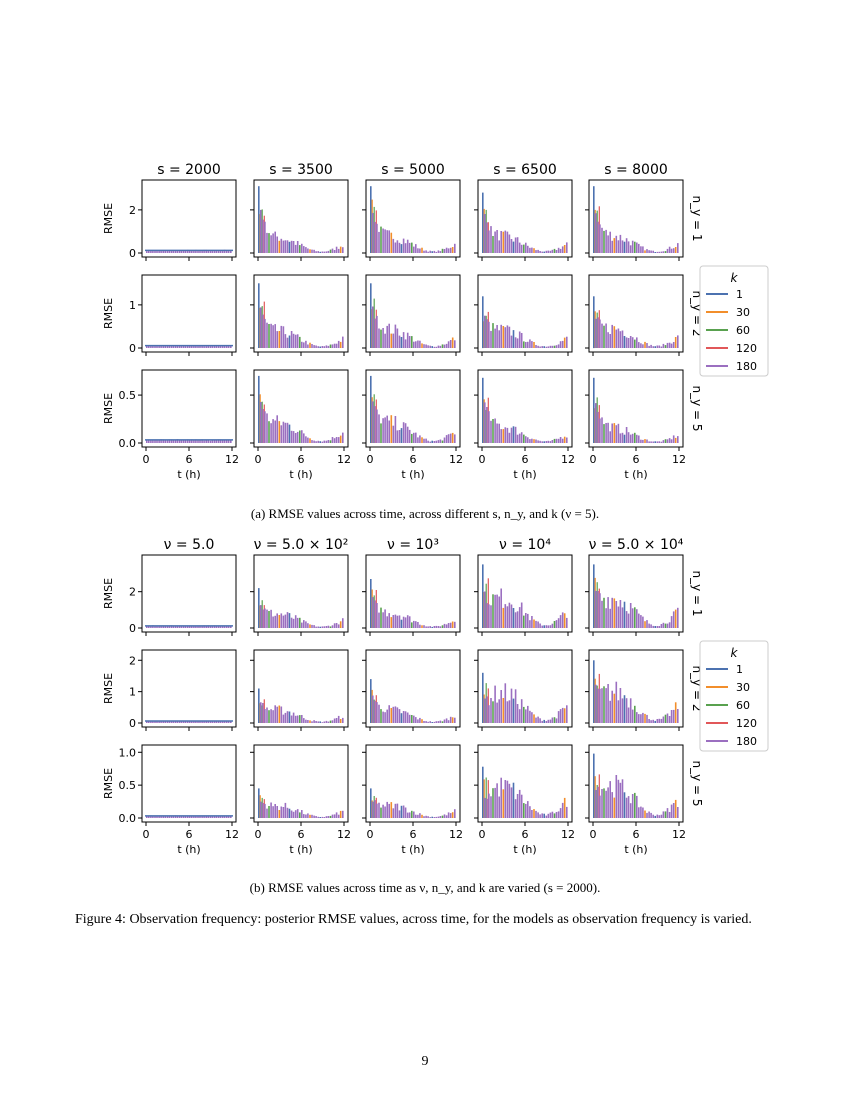 The width and height of the screenshot is (850, 1100). What do you see at coordinates (634, 690) in the screenshot?
I see `subplot` at bounding box center [634, 690].